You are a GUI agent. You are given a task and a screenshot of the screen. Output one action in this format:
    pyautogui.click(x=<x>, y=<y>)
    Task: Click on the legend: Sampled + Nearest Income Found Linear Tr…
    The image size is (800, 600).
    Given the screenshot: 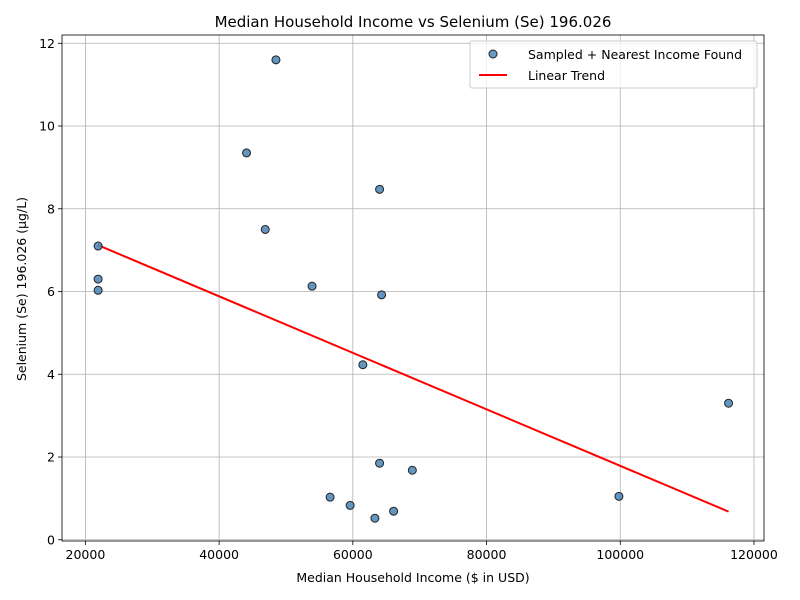 What is the action you would take?
    pyautogui.click(x=613, y=64)
    